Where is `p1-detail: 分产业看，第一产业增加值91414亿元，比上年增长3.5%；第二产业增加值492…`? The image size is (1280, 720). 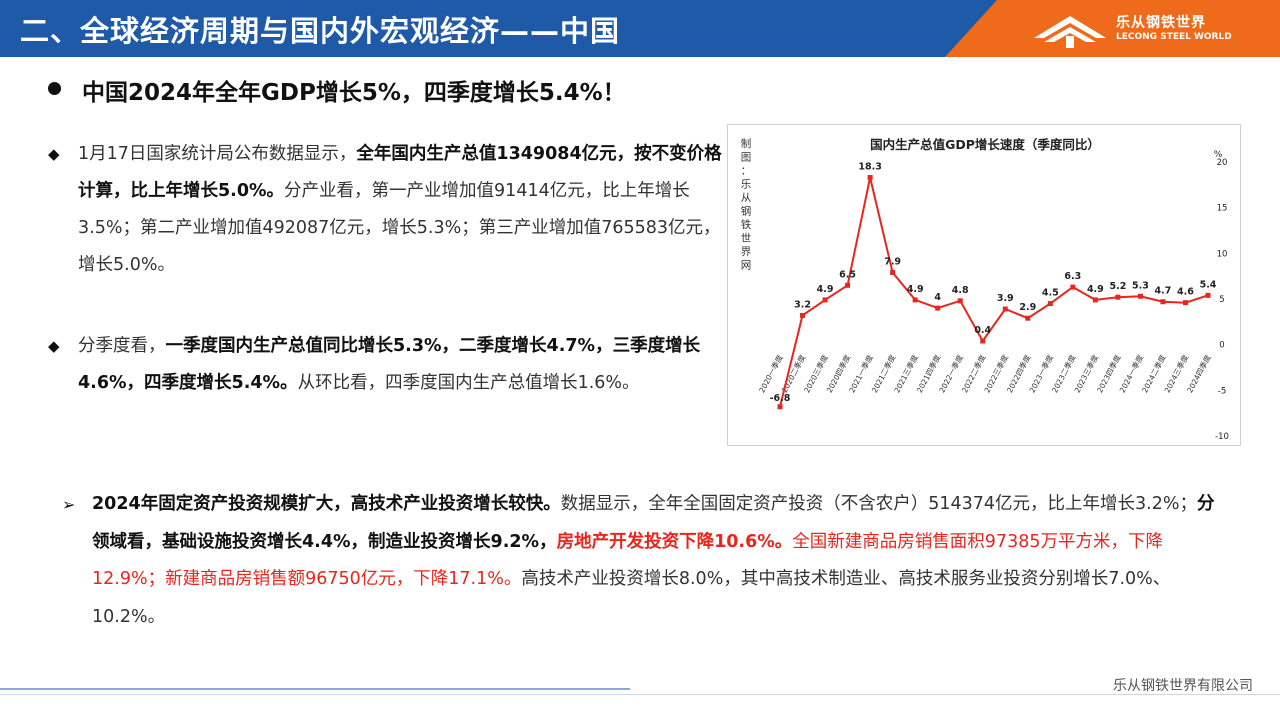 p1-detail: 分产业看，第一产业增加值91414亿元，比上年增长3.5%；第二产业增加值492… is located at coordinates (399, 228).